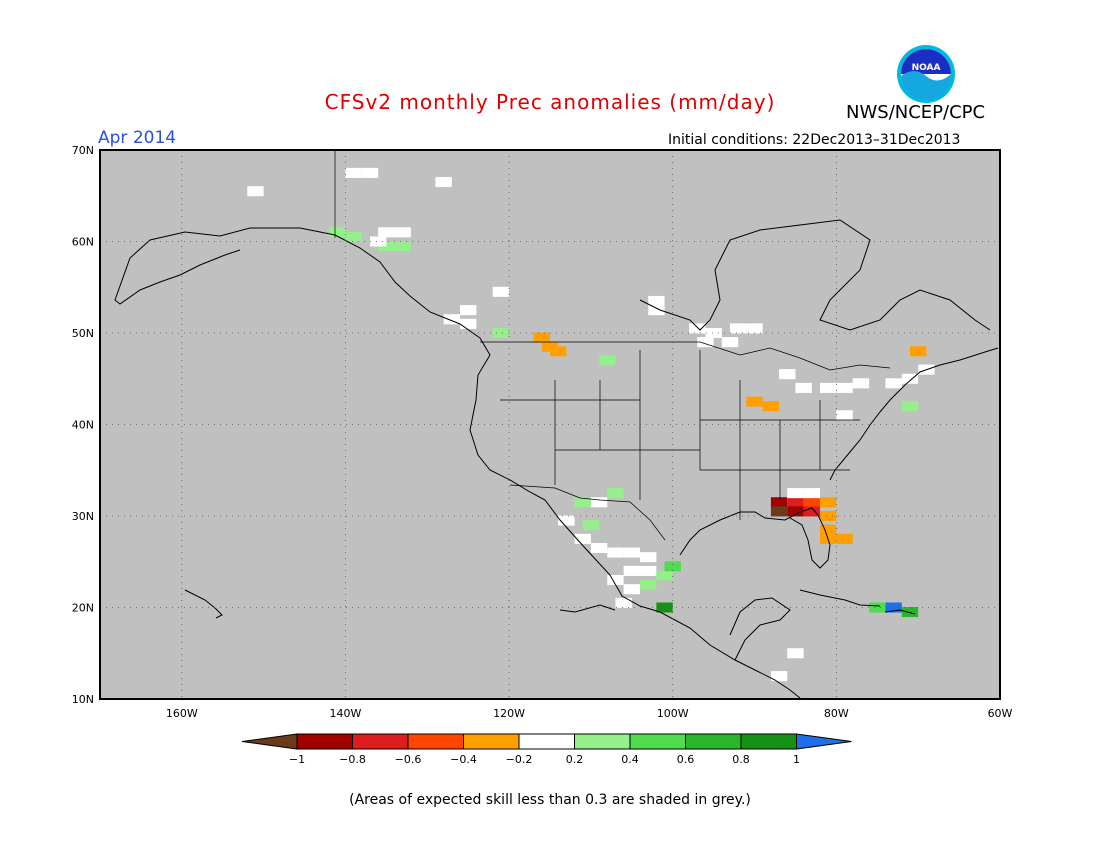 This screenshot has height=850, width=1100. Describe the element at coordinates (926, 74) in the screenshot. I see `noaa-logo: NOAA` at that location.